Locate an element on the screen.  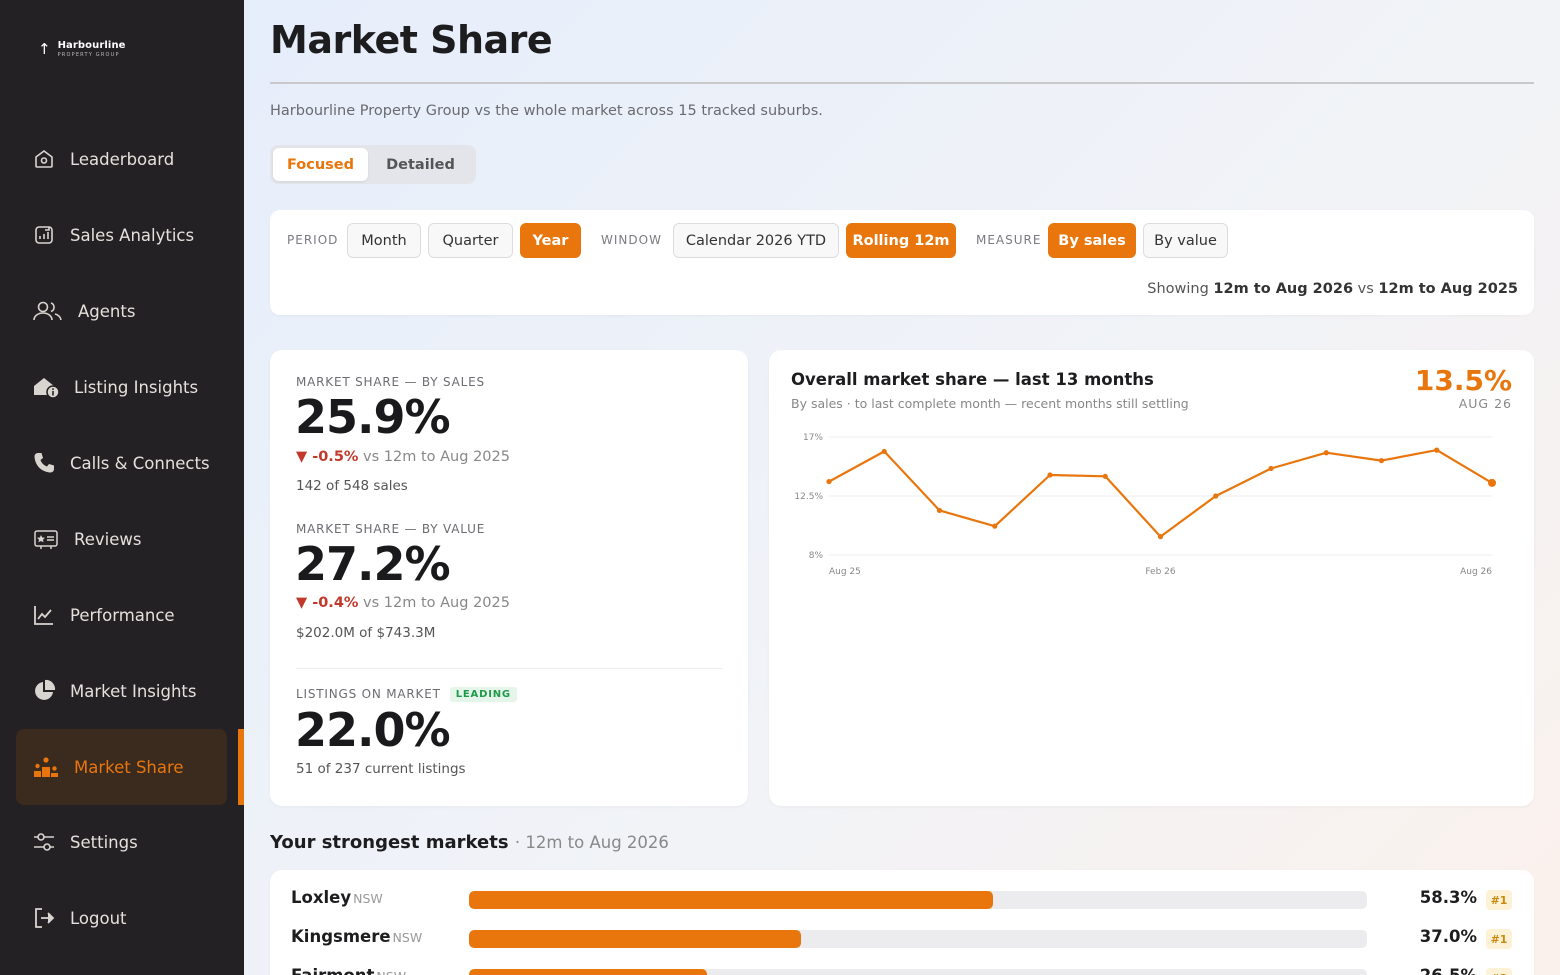
sidebar-item-label: Listing Insights is located at coordinates (136, 387).